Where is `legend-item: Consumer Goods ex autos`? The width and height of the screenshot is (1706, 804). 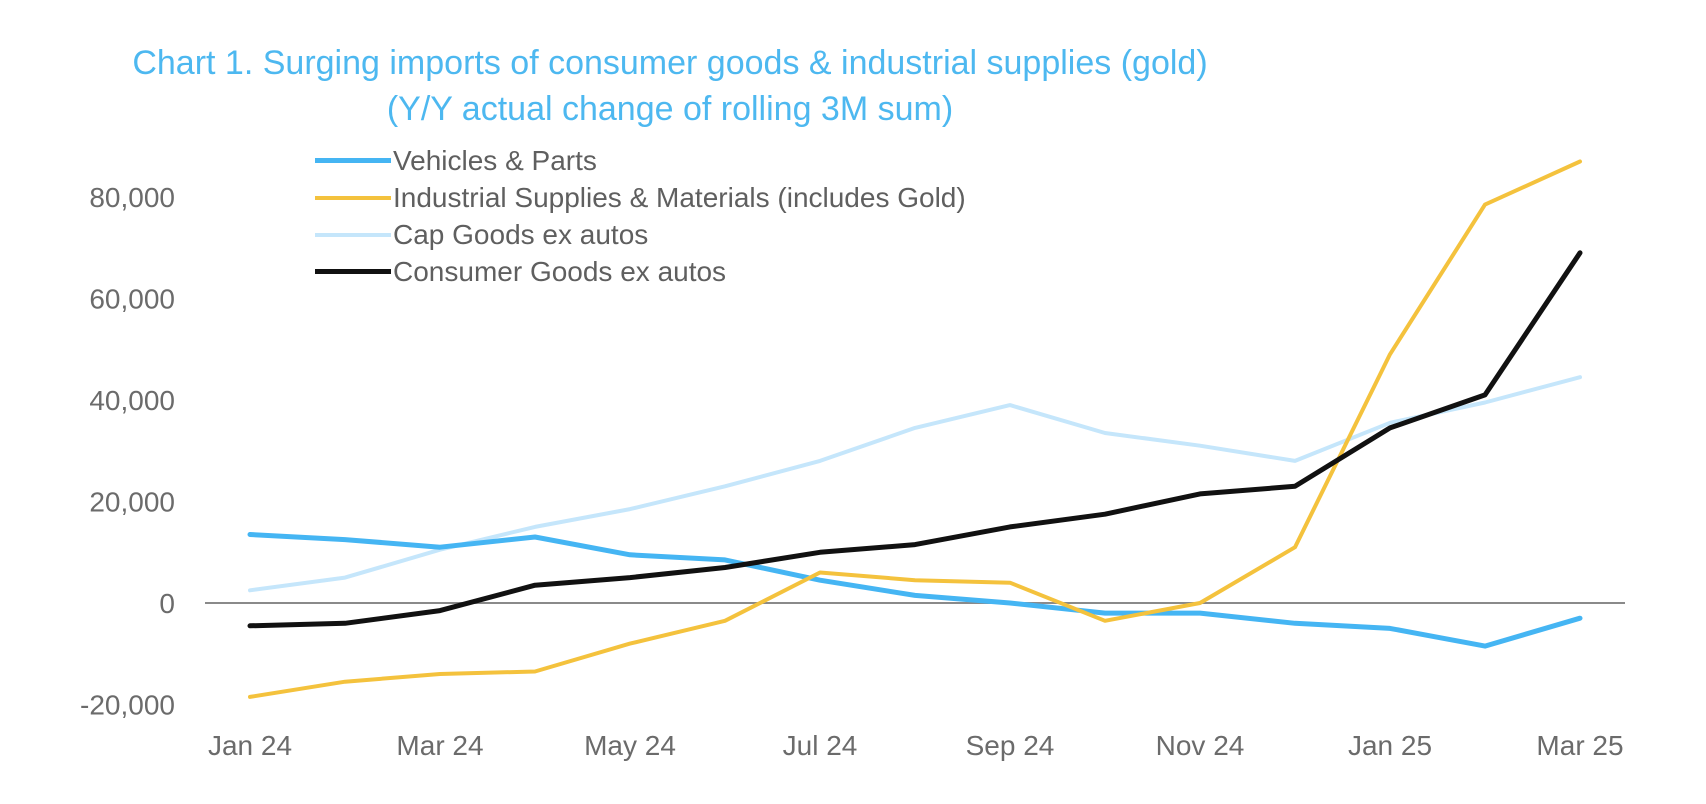 legend-item: Consumer Goods ex autos is located at coordinates (640, 271).